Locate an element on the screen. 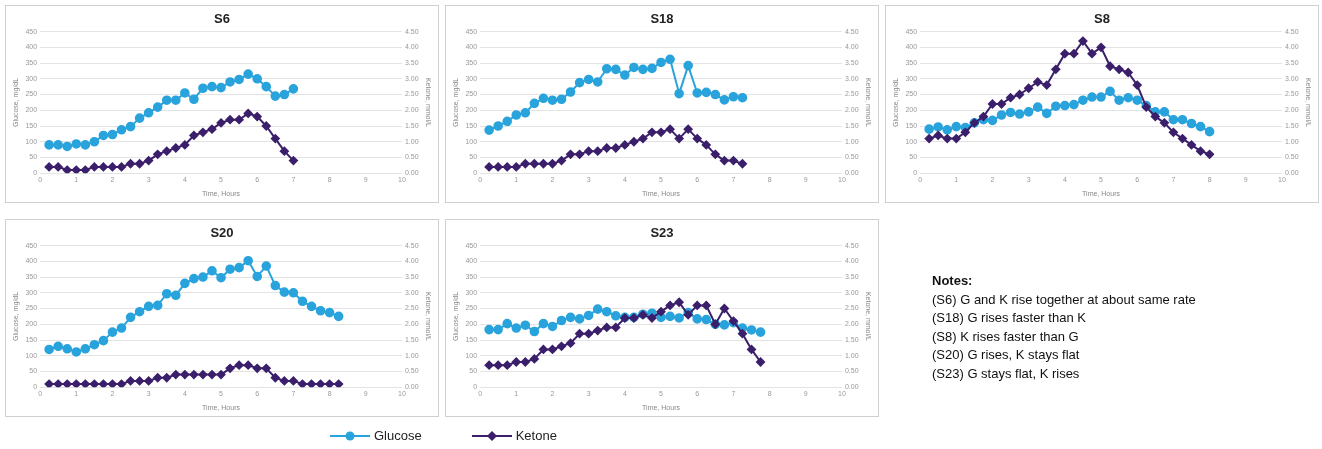  text: (S20) G rises, K stays flat is located at coordinates (1006, 355).